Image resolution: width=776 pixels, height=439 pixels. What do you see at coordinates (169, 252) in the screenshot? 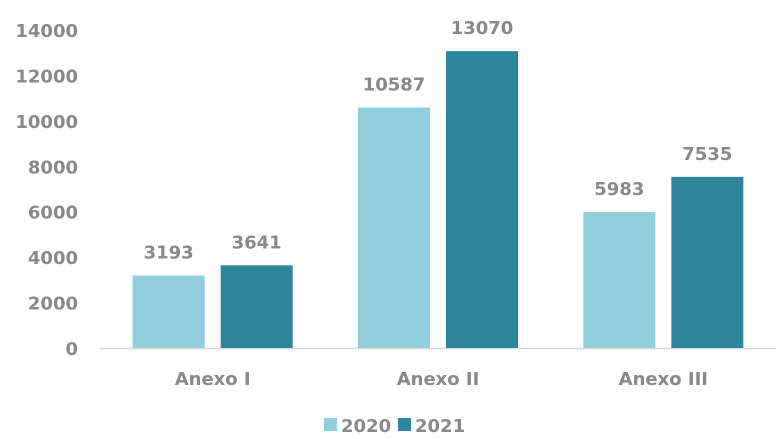
I see `data-label: 3193` at bounding box center [169, 252].